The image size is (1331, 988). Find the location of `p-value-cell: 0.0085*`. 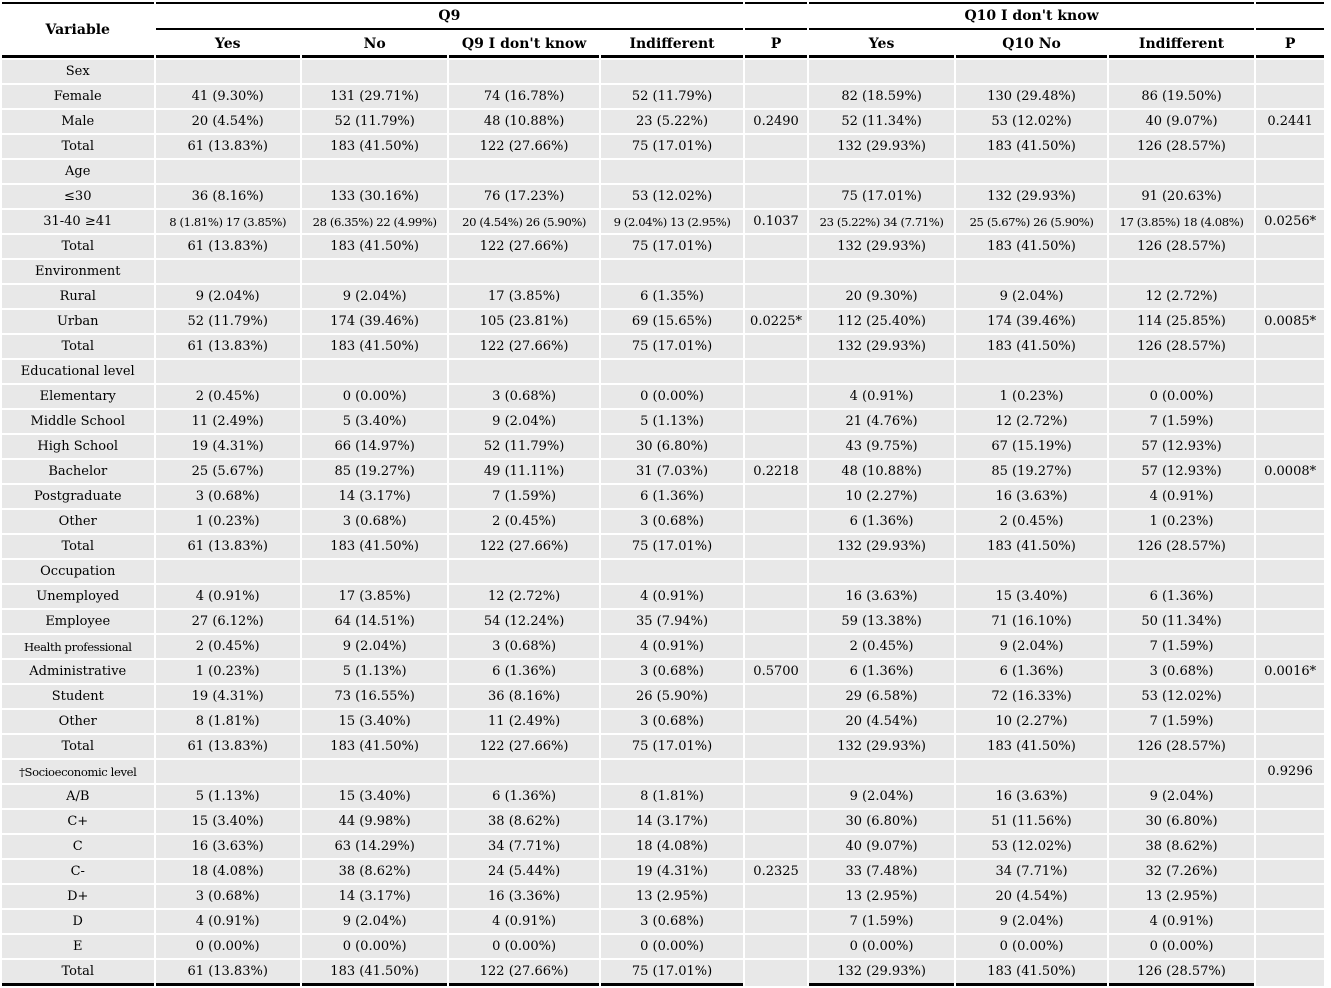

p-value-cell: 0.0085* is located at coordinates (1290, 321).